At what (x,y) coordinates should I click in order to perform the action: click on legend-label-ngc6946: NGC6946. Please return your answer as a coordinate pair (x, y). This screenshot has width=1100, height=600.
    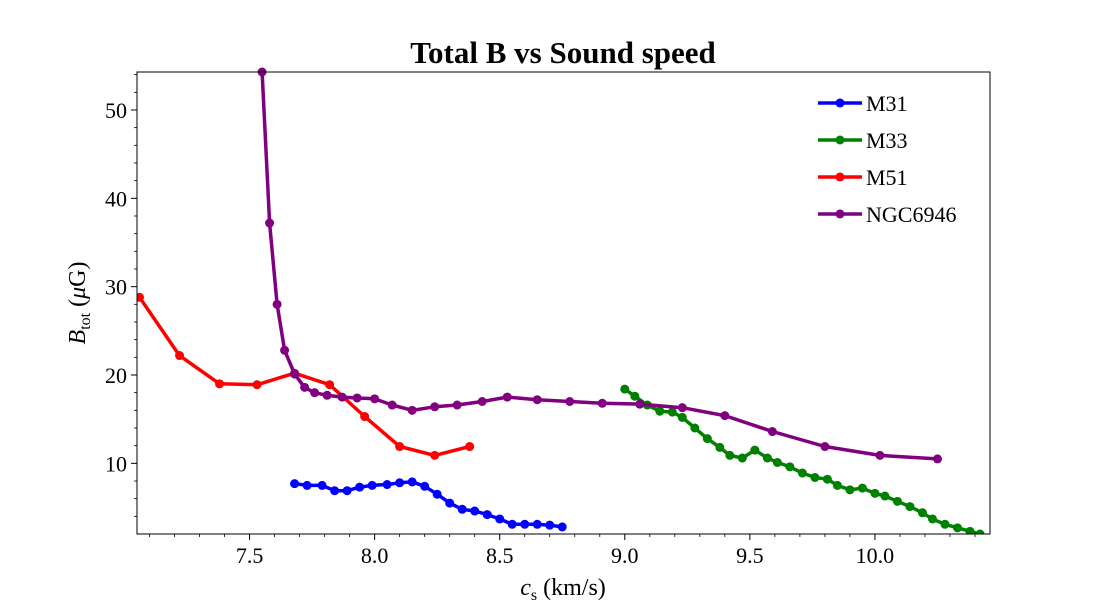
    Looking at the image, I should click on (911, 214).